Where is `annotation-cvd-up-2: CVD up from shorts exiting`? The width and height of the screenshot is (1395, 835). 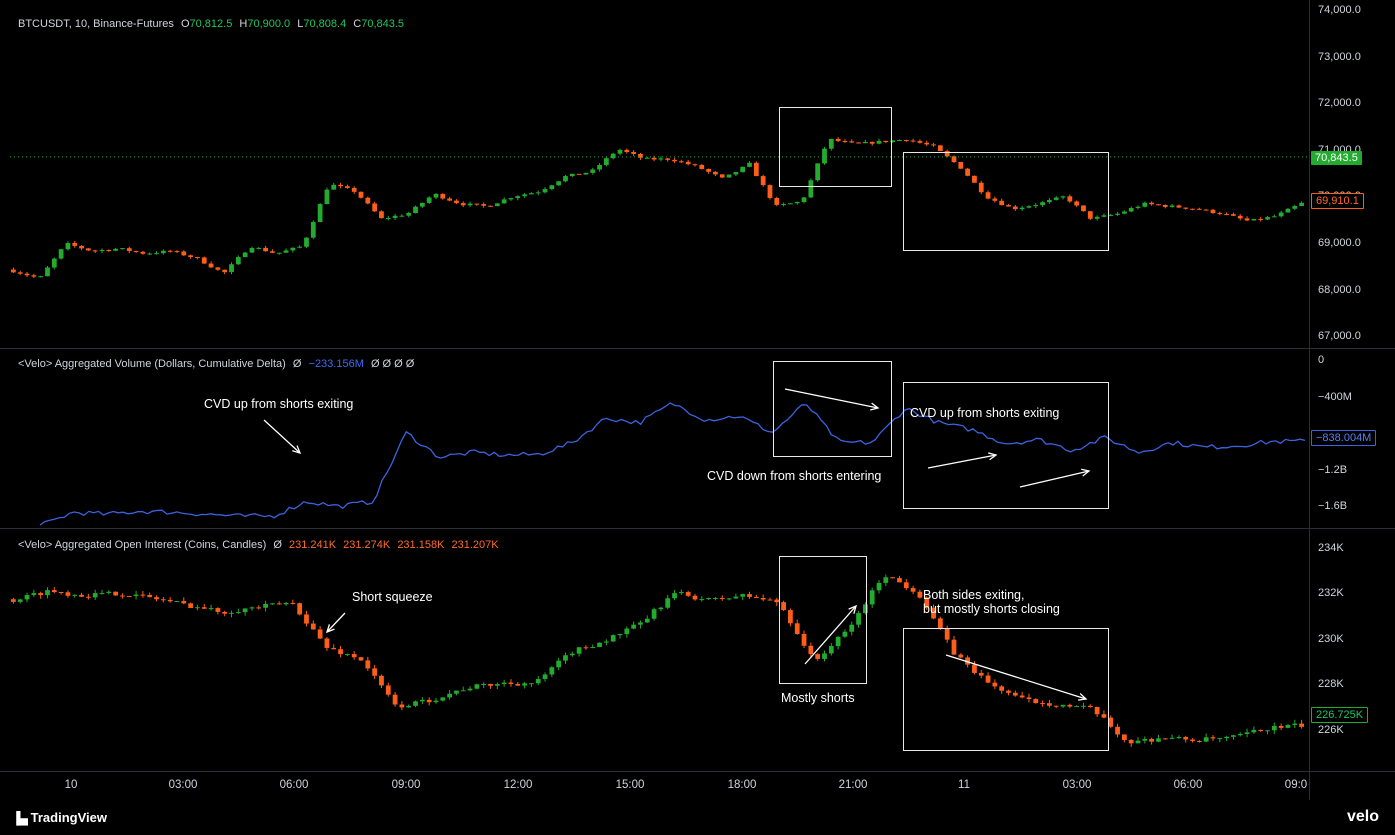 annotation-cvd-up-2: CVD up from shorts exiting is located at coordinates (985, 413).